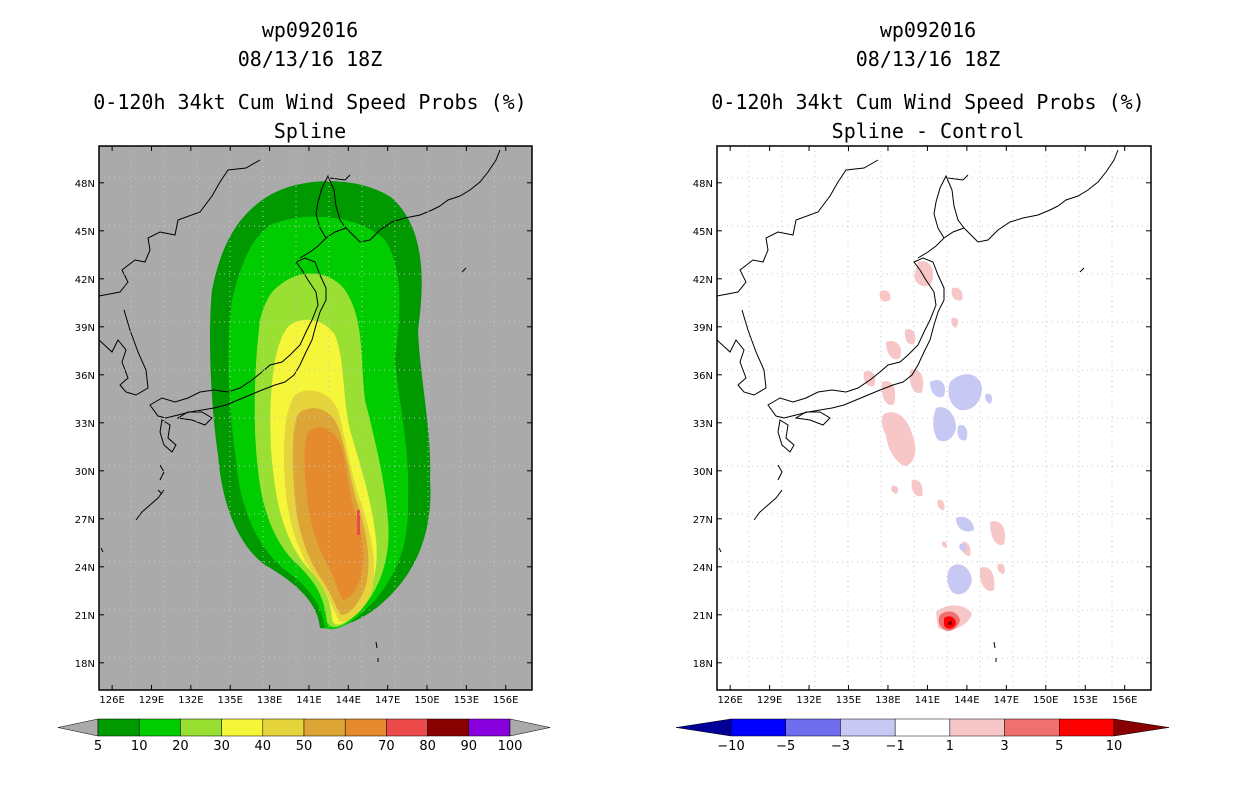 The width and height of the screenshot is (1236, 800). I want to click on colorbar-level-label: 100, so click(510, 746).